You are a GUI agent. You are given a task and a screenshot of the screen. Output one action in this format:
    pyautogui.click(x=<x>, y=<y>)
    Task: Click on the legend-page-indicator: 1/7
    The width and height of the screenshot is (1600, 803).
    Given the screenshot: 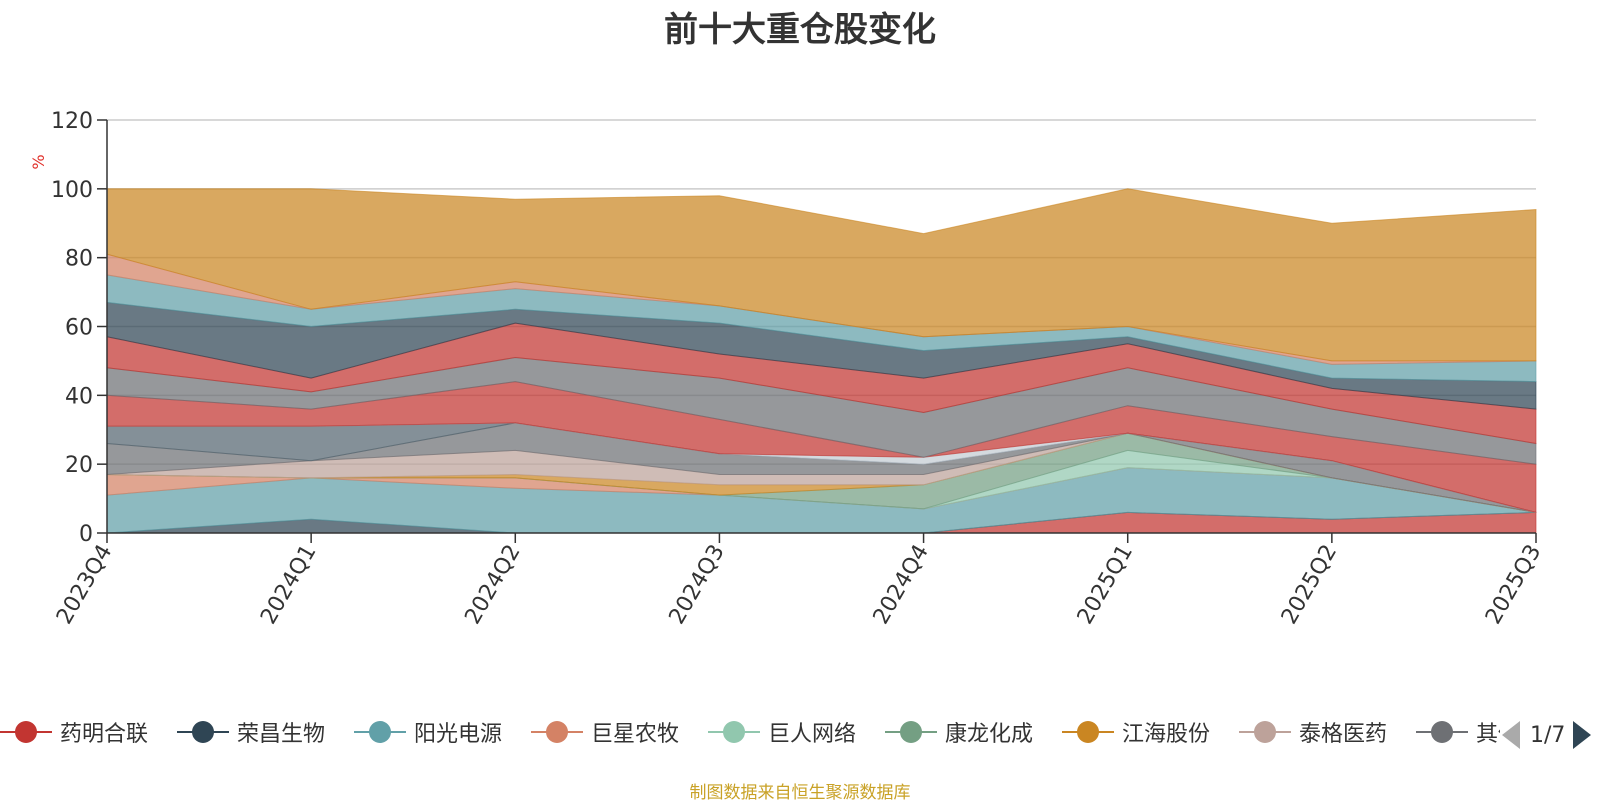 What is the action you would take?
    pyautogui.click(x=1548, y=735)
    